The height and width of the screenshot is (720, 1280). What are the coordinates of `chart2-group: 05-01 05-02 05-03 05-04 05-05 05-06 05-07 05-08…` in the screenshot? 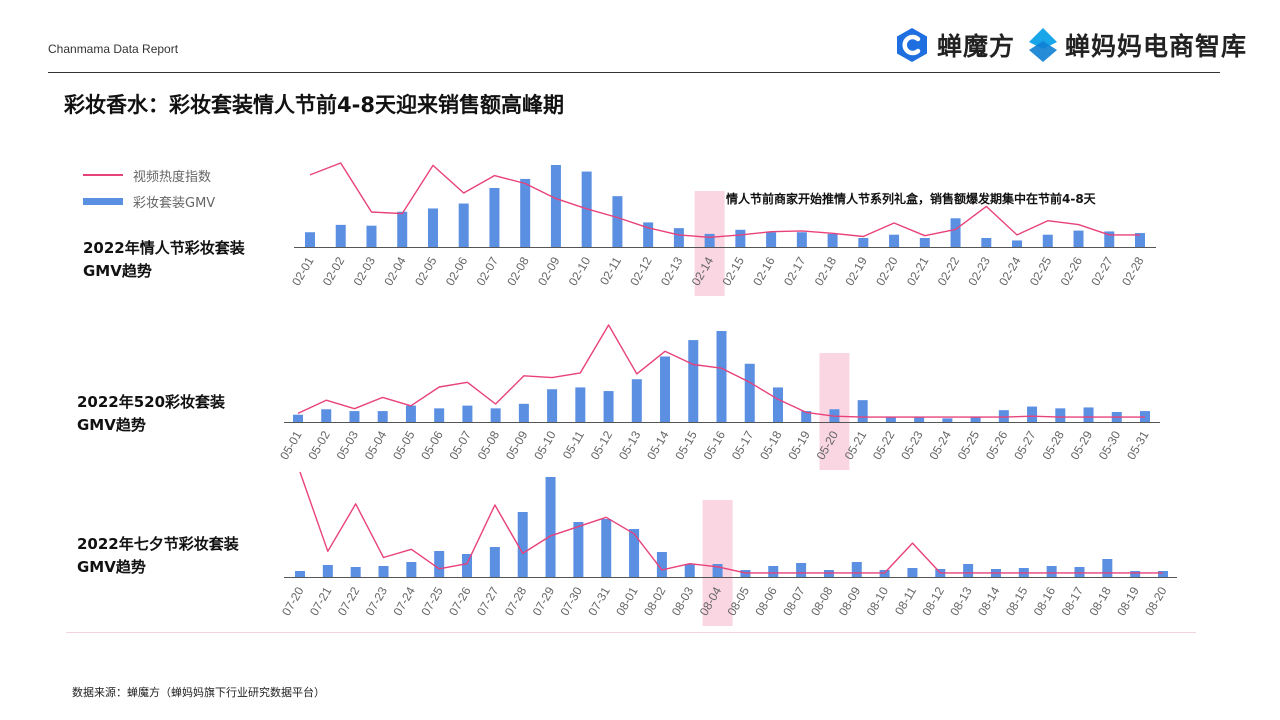 It's located at (718, 397).